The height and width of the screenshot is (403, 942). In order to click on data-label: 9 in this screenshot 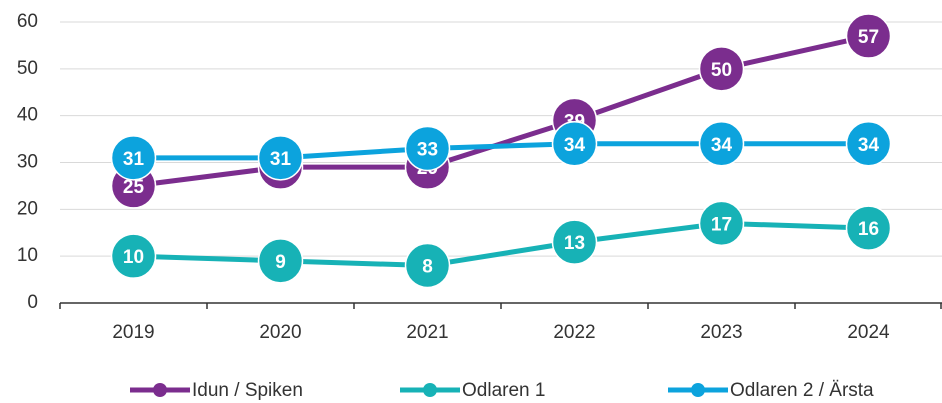, I will do `click(280, 262)`.